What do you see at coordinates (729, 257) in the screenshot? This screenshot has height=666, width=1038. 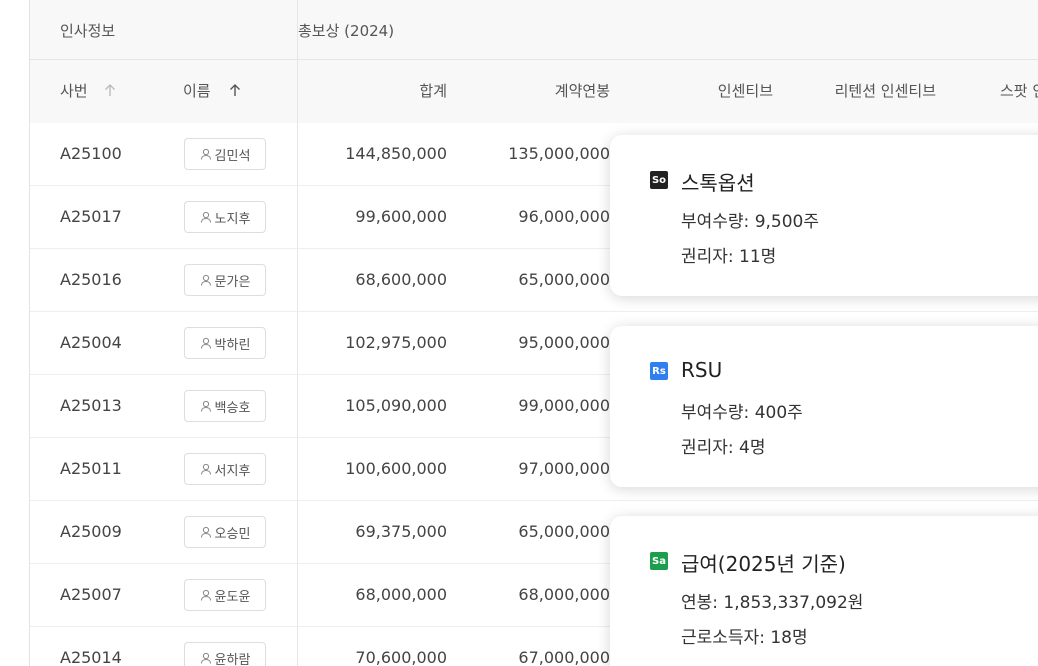 I see `card-line: 권리자: 11명` at bounding box center [729, 257].